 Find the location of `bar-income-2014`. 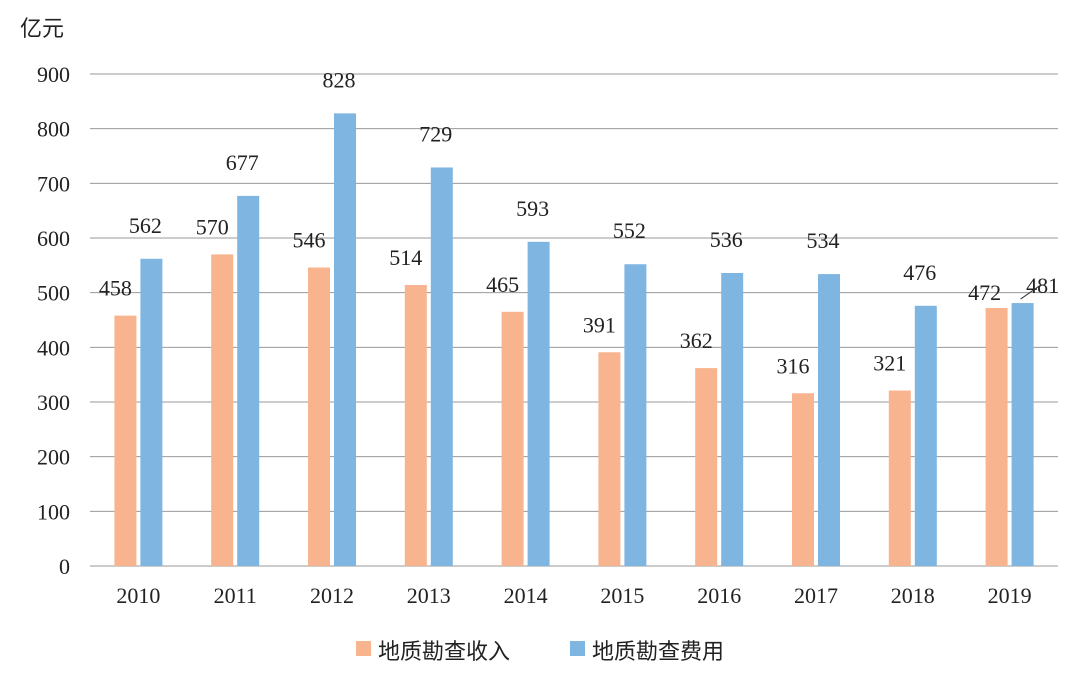

bar-income-2014 is located at coordinates (512, 438).